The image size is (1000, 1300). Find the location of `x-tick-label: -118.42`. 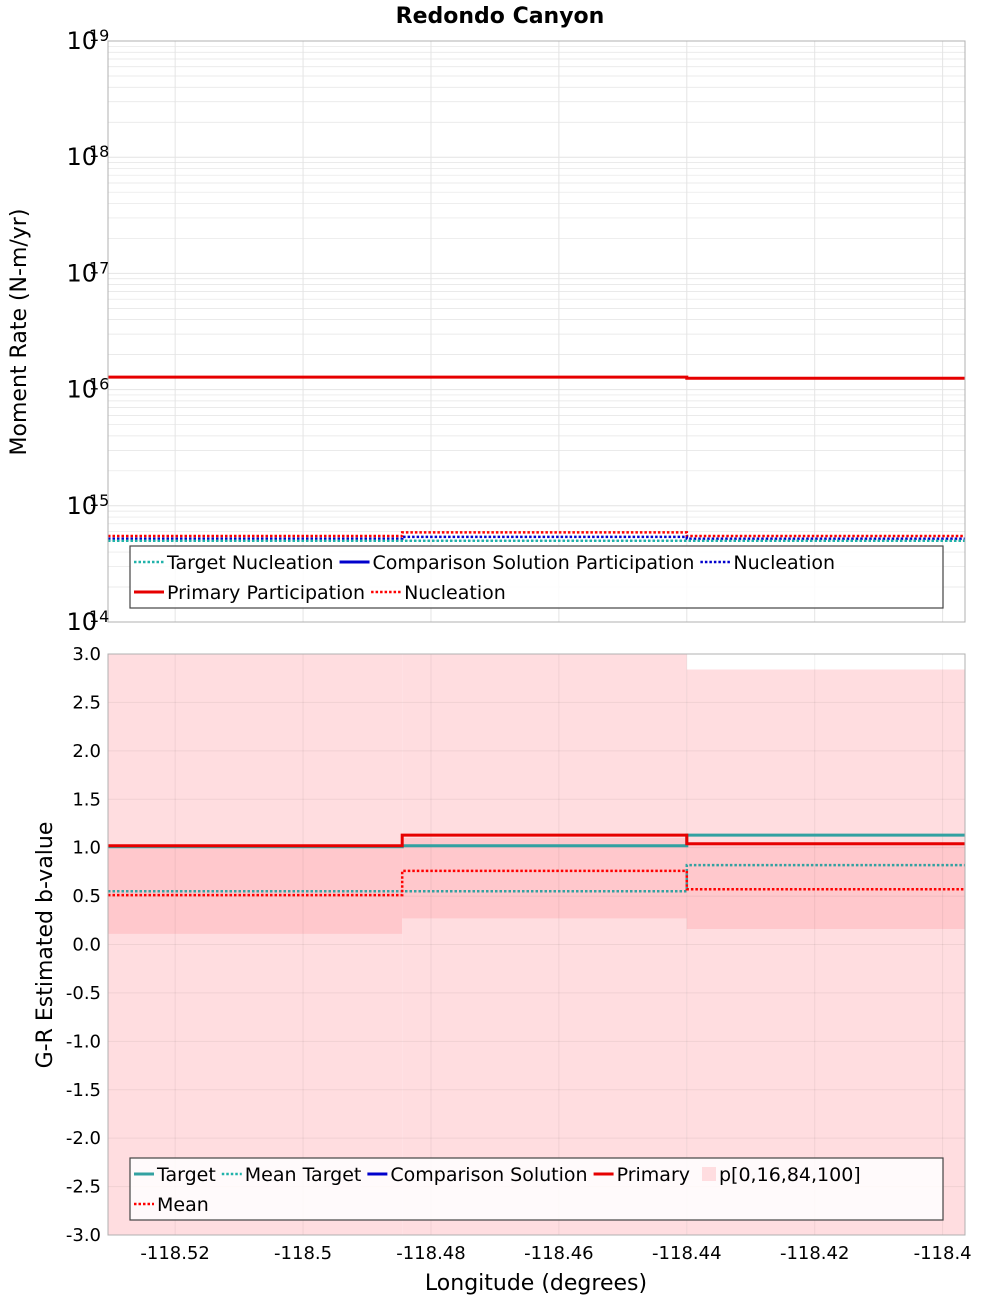

x-tick-label: -118.42 is located at coordinates (814, 1253).